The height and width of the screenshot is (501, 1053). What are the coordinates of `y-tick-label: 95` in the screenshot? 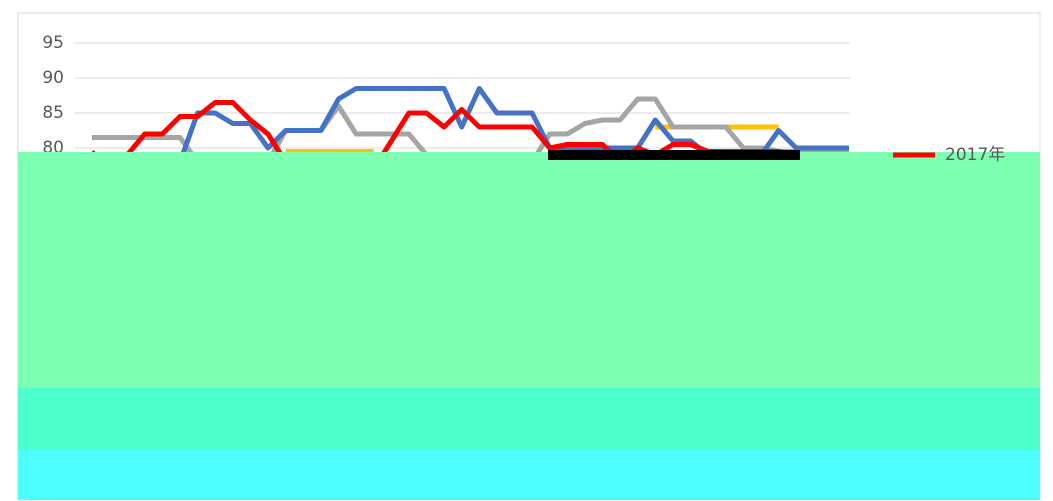 It's located at (53, 43).